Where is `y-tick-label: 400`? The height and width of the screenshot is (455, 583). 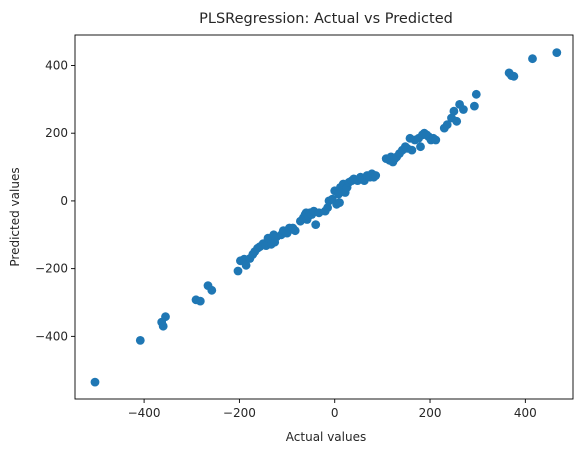
y-tick-label: 400 is located at coordinates (56, 65).